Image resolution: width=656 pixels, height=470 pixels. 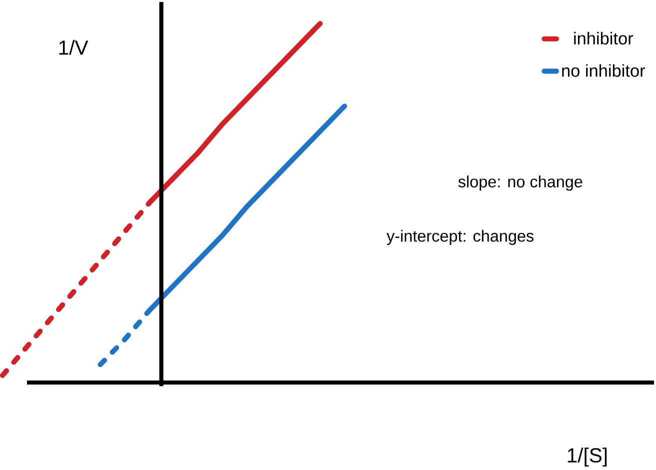 I want to click on annotation: y-intercept: changes, so click(x=460, y=238).